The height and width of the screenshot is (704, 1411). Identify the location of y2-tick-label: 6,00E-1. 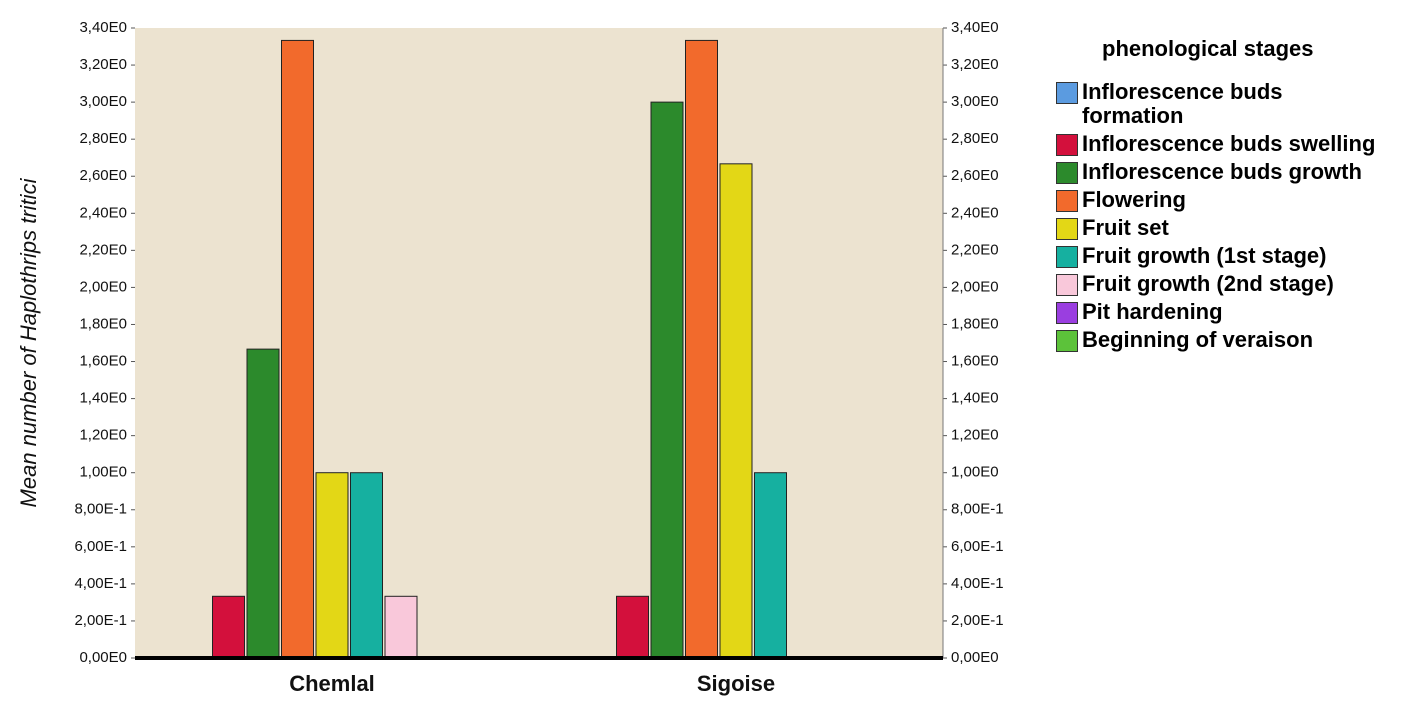
(977, 546).